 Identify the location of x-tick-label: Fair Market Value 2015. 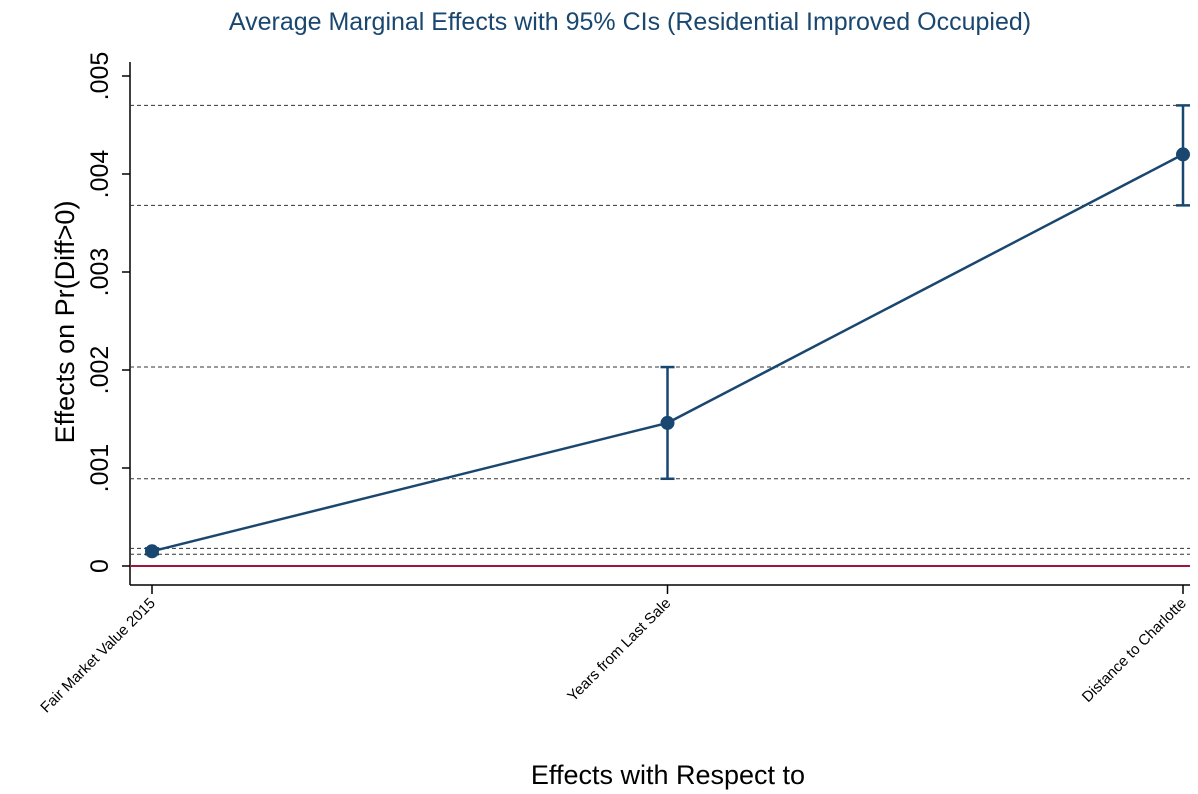
(97, 655).